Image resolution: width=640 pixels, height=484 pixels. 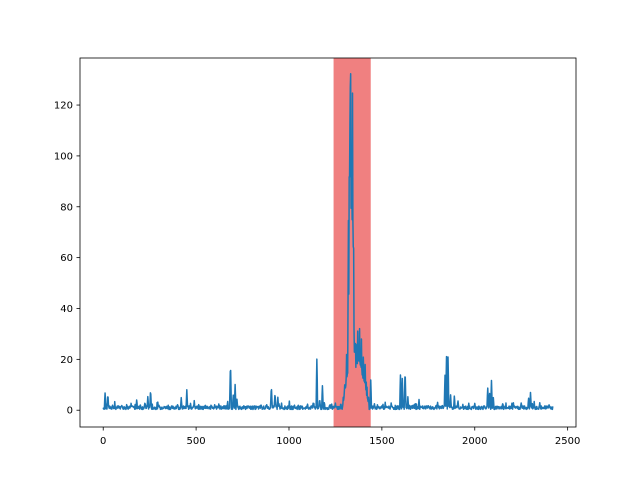 What do you see at coordinates (567, 441) in the screenshot?
I see `x-tick-label: 2500` at bounding box center [567, 441].